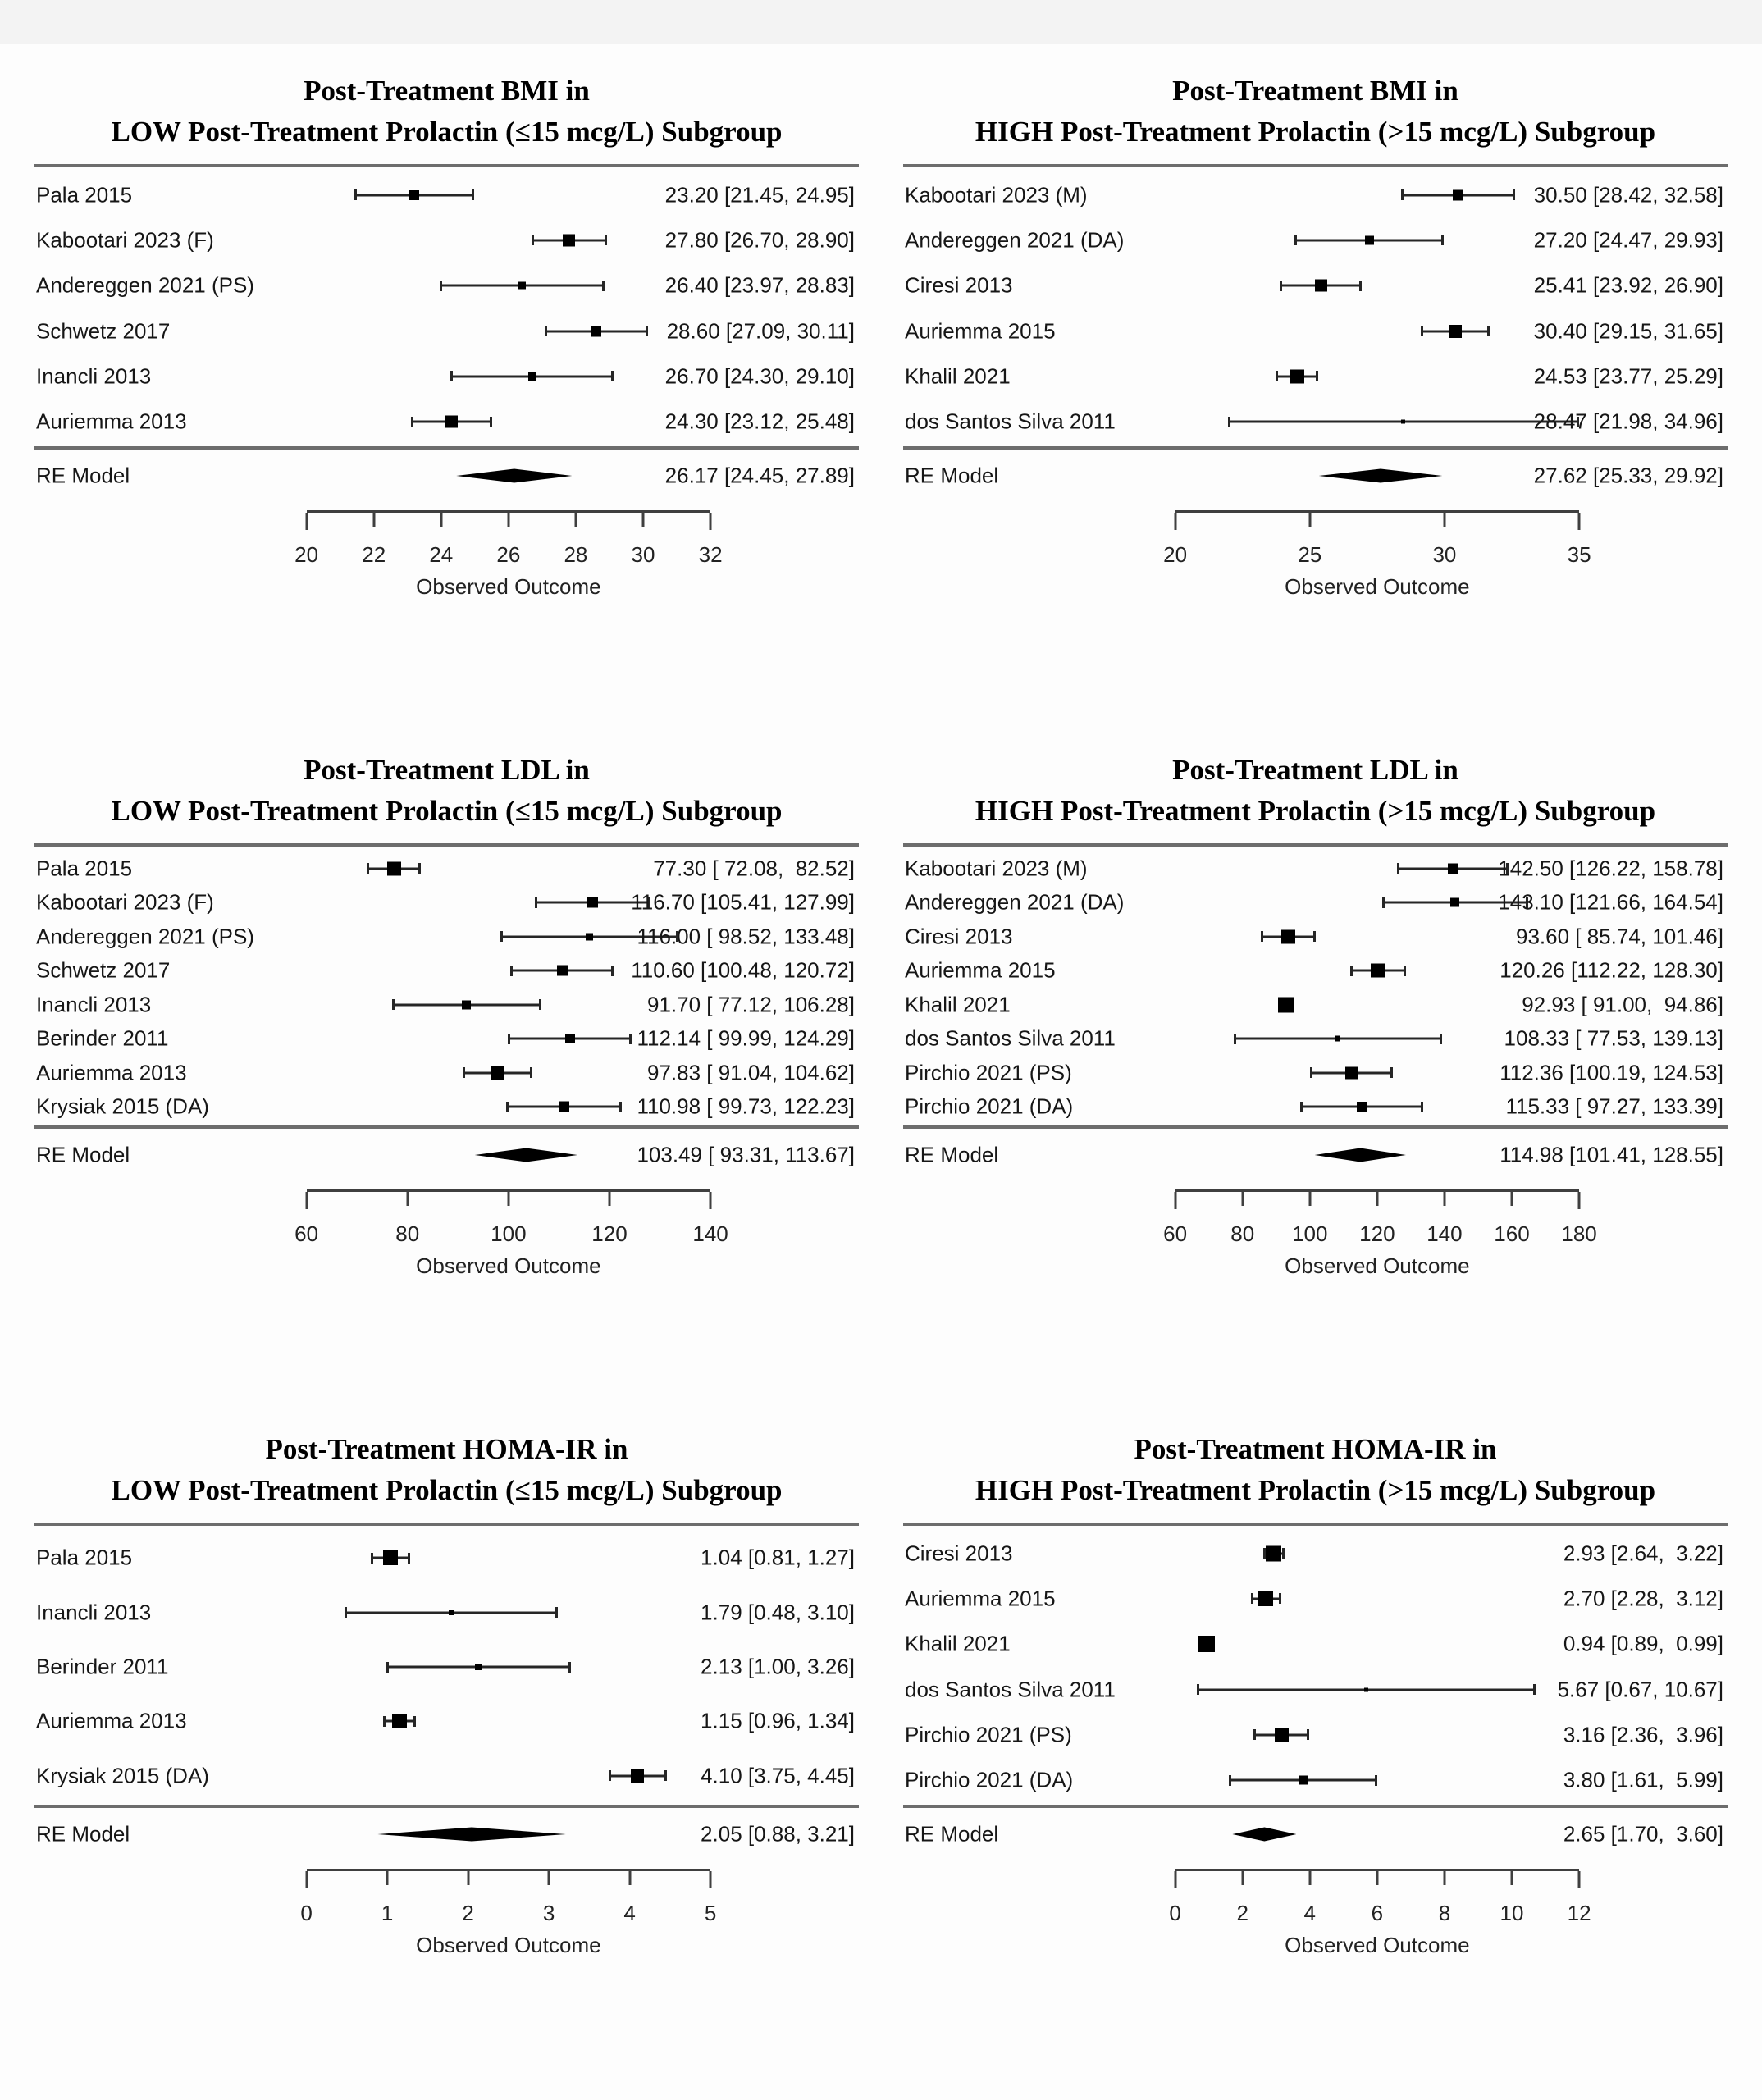 This screenshot has height=2100, width=1762. I want to click on re-model-row: RE Model 2.05 [0.88, 3.21], so click(446, 1834).